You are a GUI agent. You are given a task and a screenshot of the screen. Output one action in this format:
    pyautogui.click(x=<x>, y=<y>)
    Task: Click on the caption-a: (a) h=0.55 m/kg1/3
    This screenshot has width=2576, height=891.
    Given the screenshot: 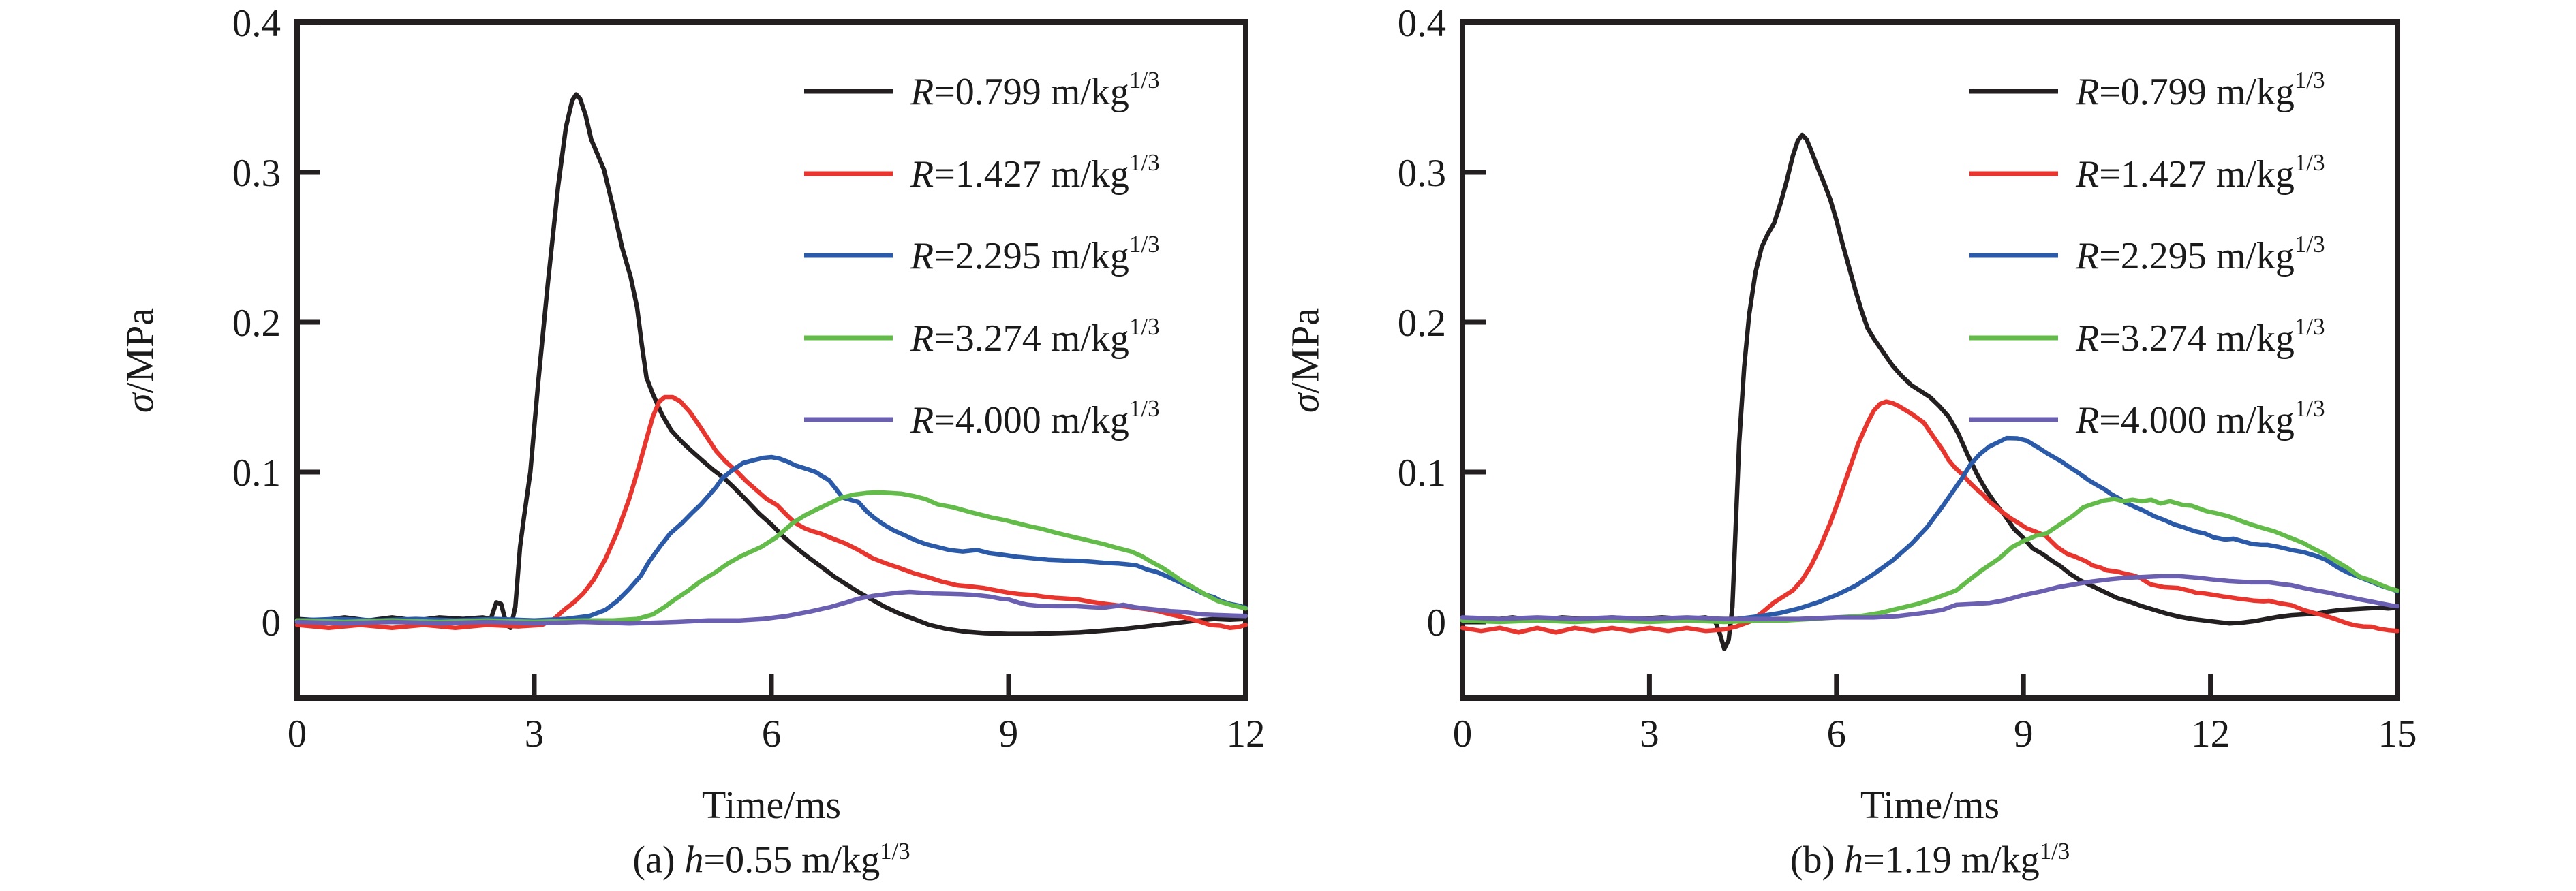 What is the action you would take?
    pyautogui.click(x=771, y=859)
    